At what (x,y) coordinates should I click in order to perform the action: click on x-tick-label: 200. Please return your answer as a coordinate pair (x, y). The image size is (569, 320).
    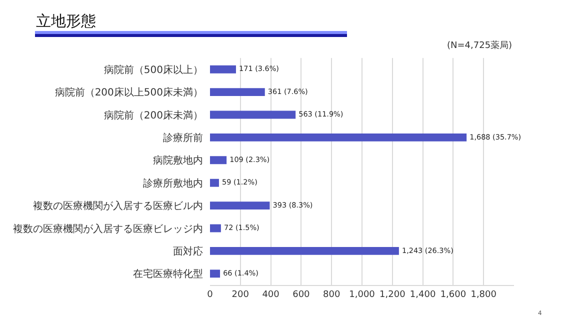
    Looking at the image, I should click on (241, 295).